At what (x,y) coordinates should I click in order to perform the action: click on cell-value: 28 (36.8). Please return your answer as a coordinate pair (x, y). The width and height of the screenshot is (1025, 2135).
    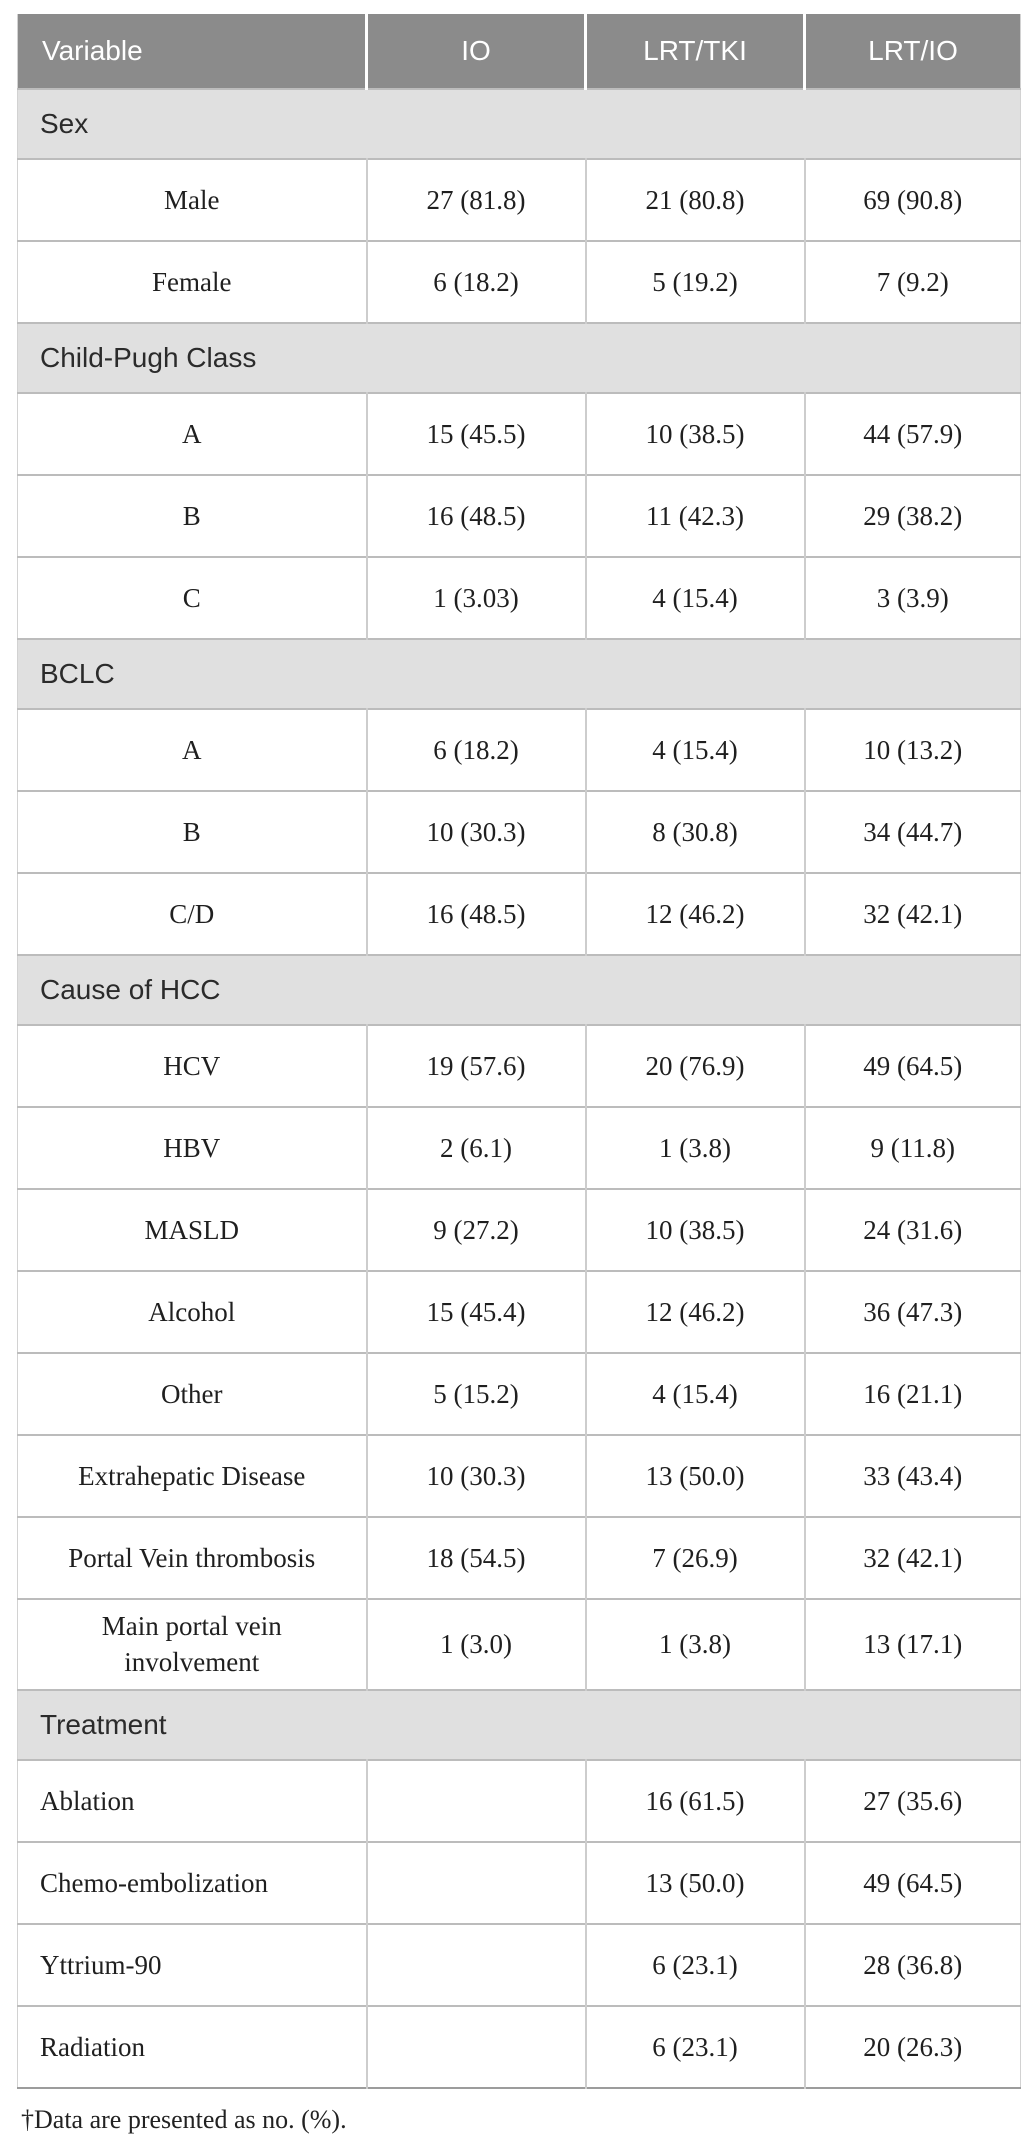
    Looking at the image, I should click on (912, 1964).